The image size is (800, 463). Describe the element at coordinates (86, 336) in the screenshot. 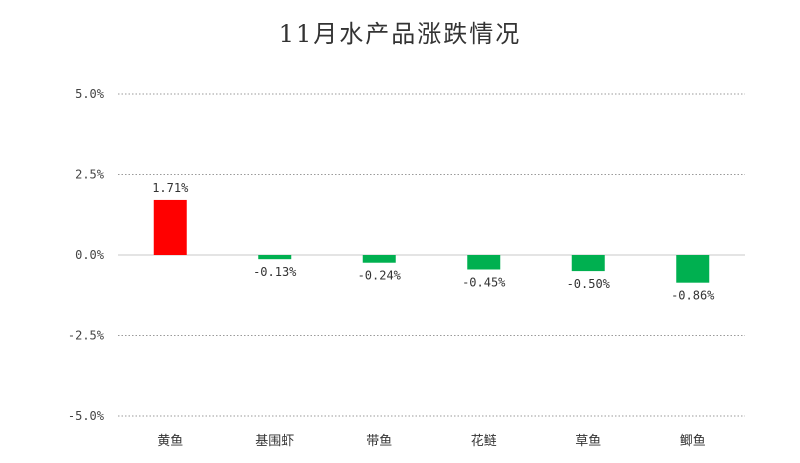

I see `y-tick-label: -2.5%` at that location.